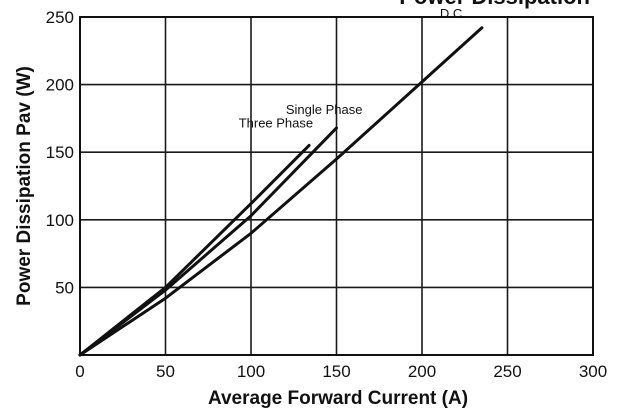  I want to click on chart-title: Power Dissipation, so click(494, 4).